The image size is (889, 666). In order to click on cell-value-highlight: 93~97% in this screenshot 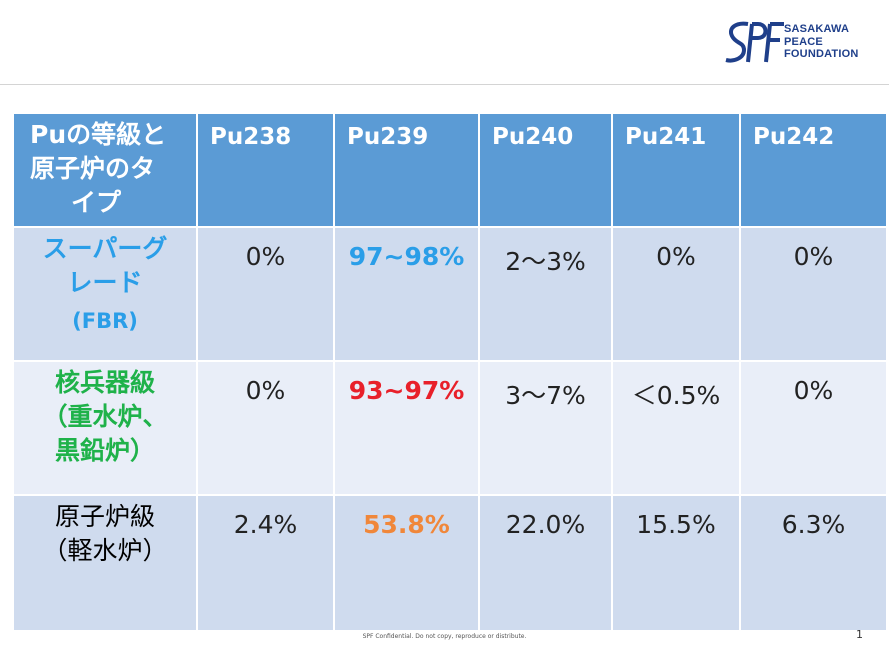, I will do `click(406, 428)`.